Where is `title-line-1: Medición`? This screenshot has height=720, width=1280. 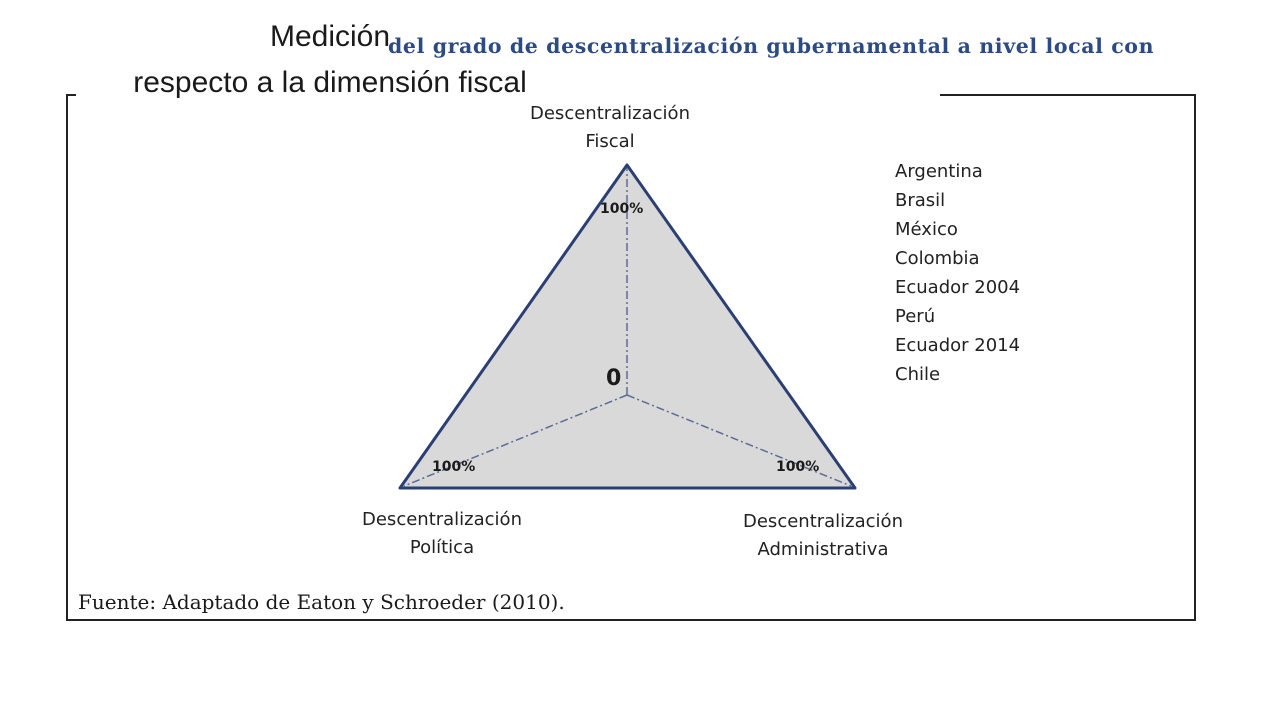 title-line-1: Medición is located at coordinates (330, 36).